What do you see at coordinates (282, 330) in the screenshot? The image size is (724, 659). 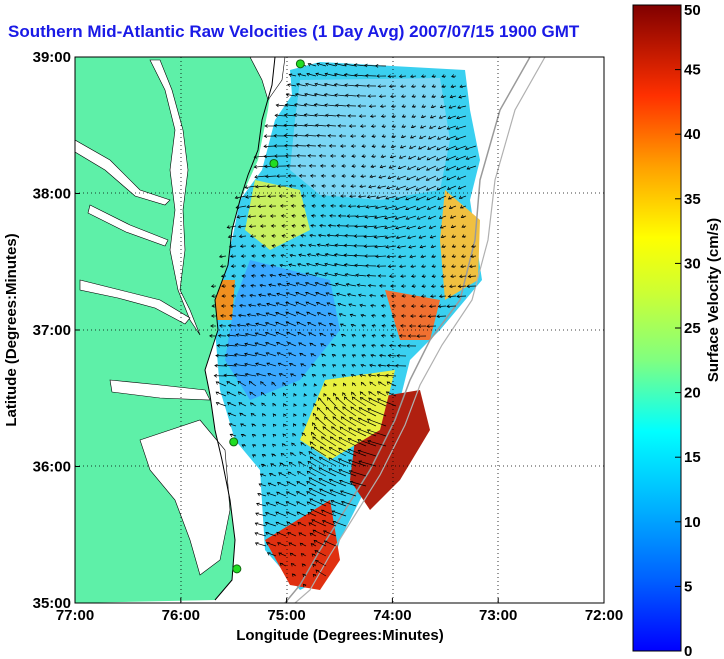 I see `velocity-field-slow` at bounding box center [282, 330].